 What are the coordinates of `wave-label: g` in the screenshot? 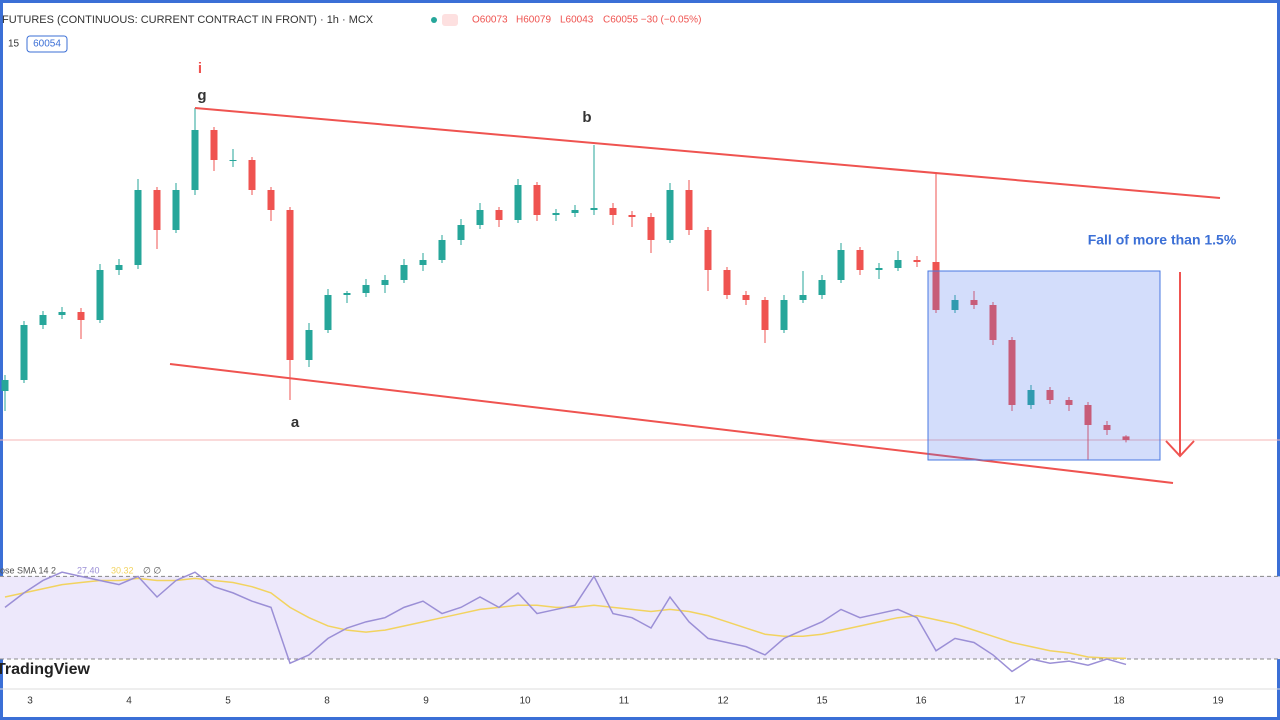 It's located at (201, 95).